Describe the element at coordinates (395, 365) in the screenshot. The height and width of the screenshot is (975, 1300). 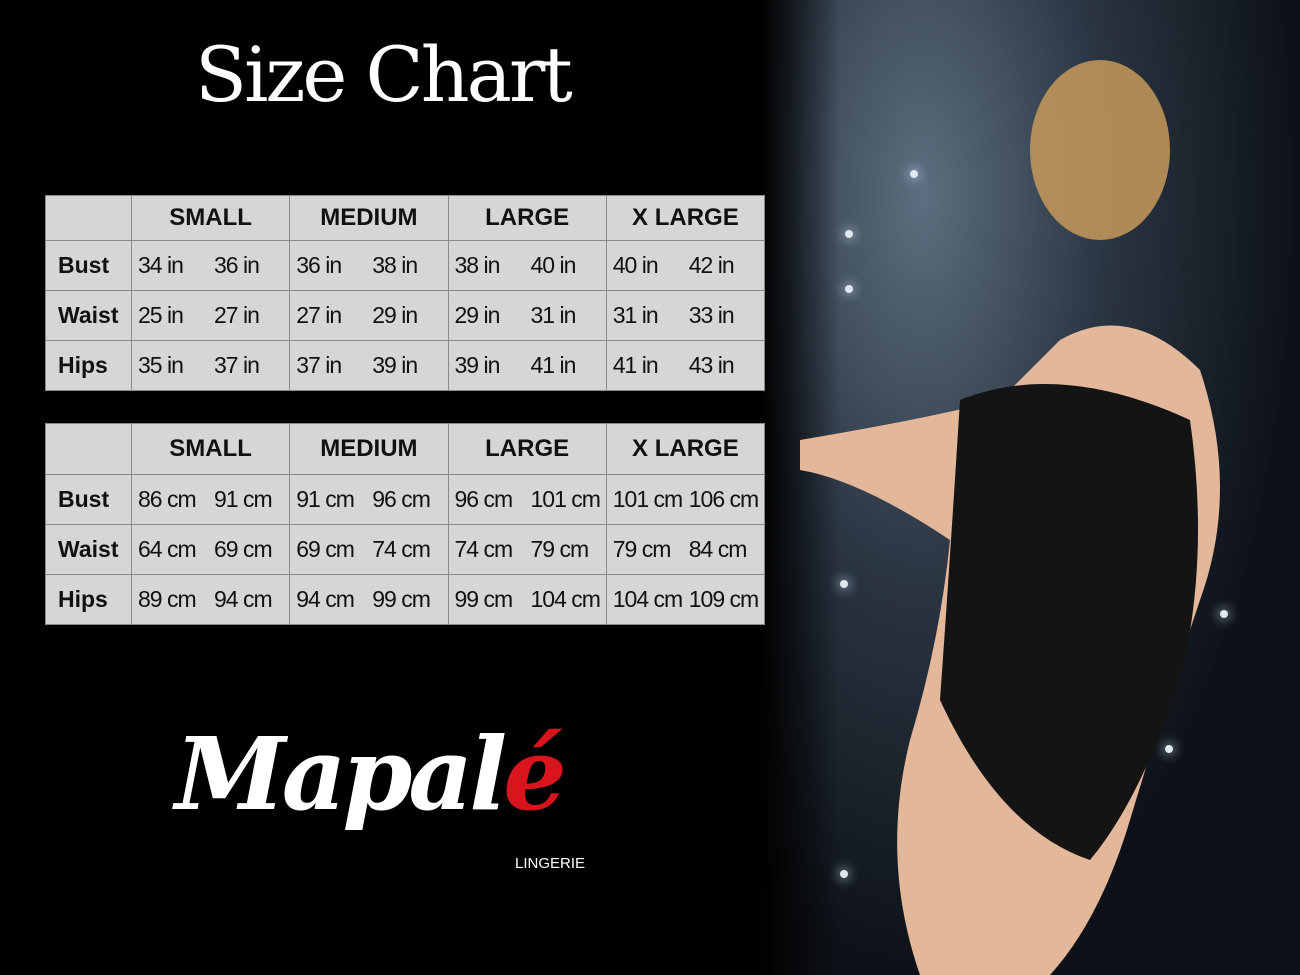
I see `max-value: 39 in` at that location.